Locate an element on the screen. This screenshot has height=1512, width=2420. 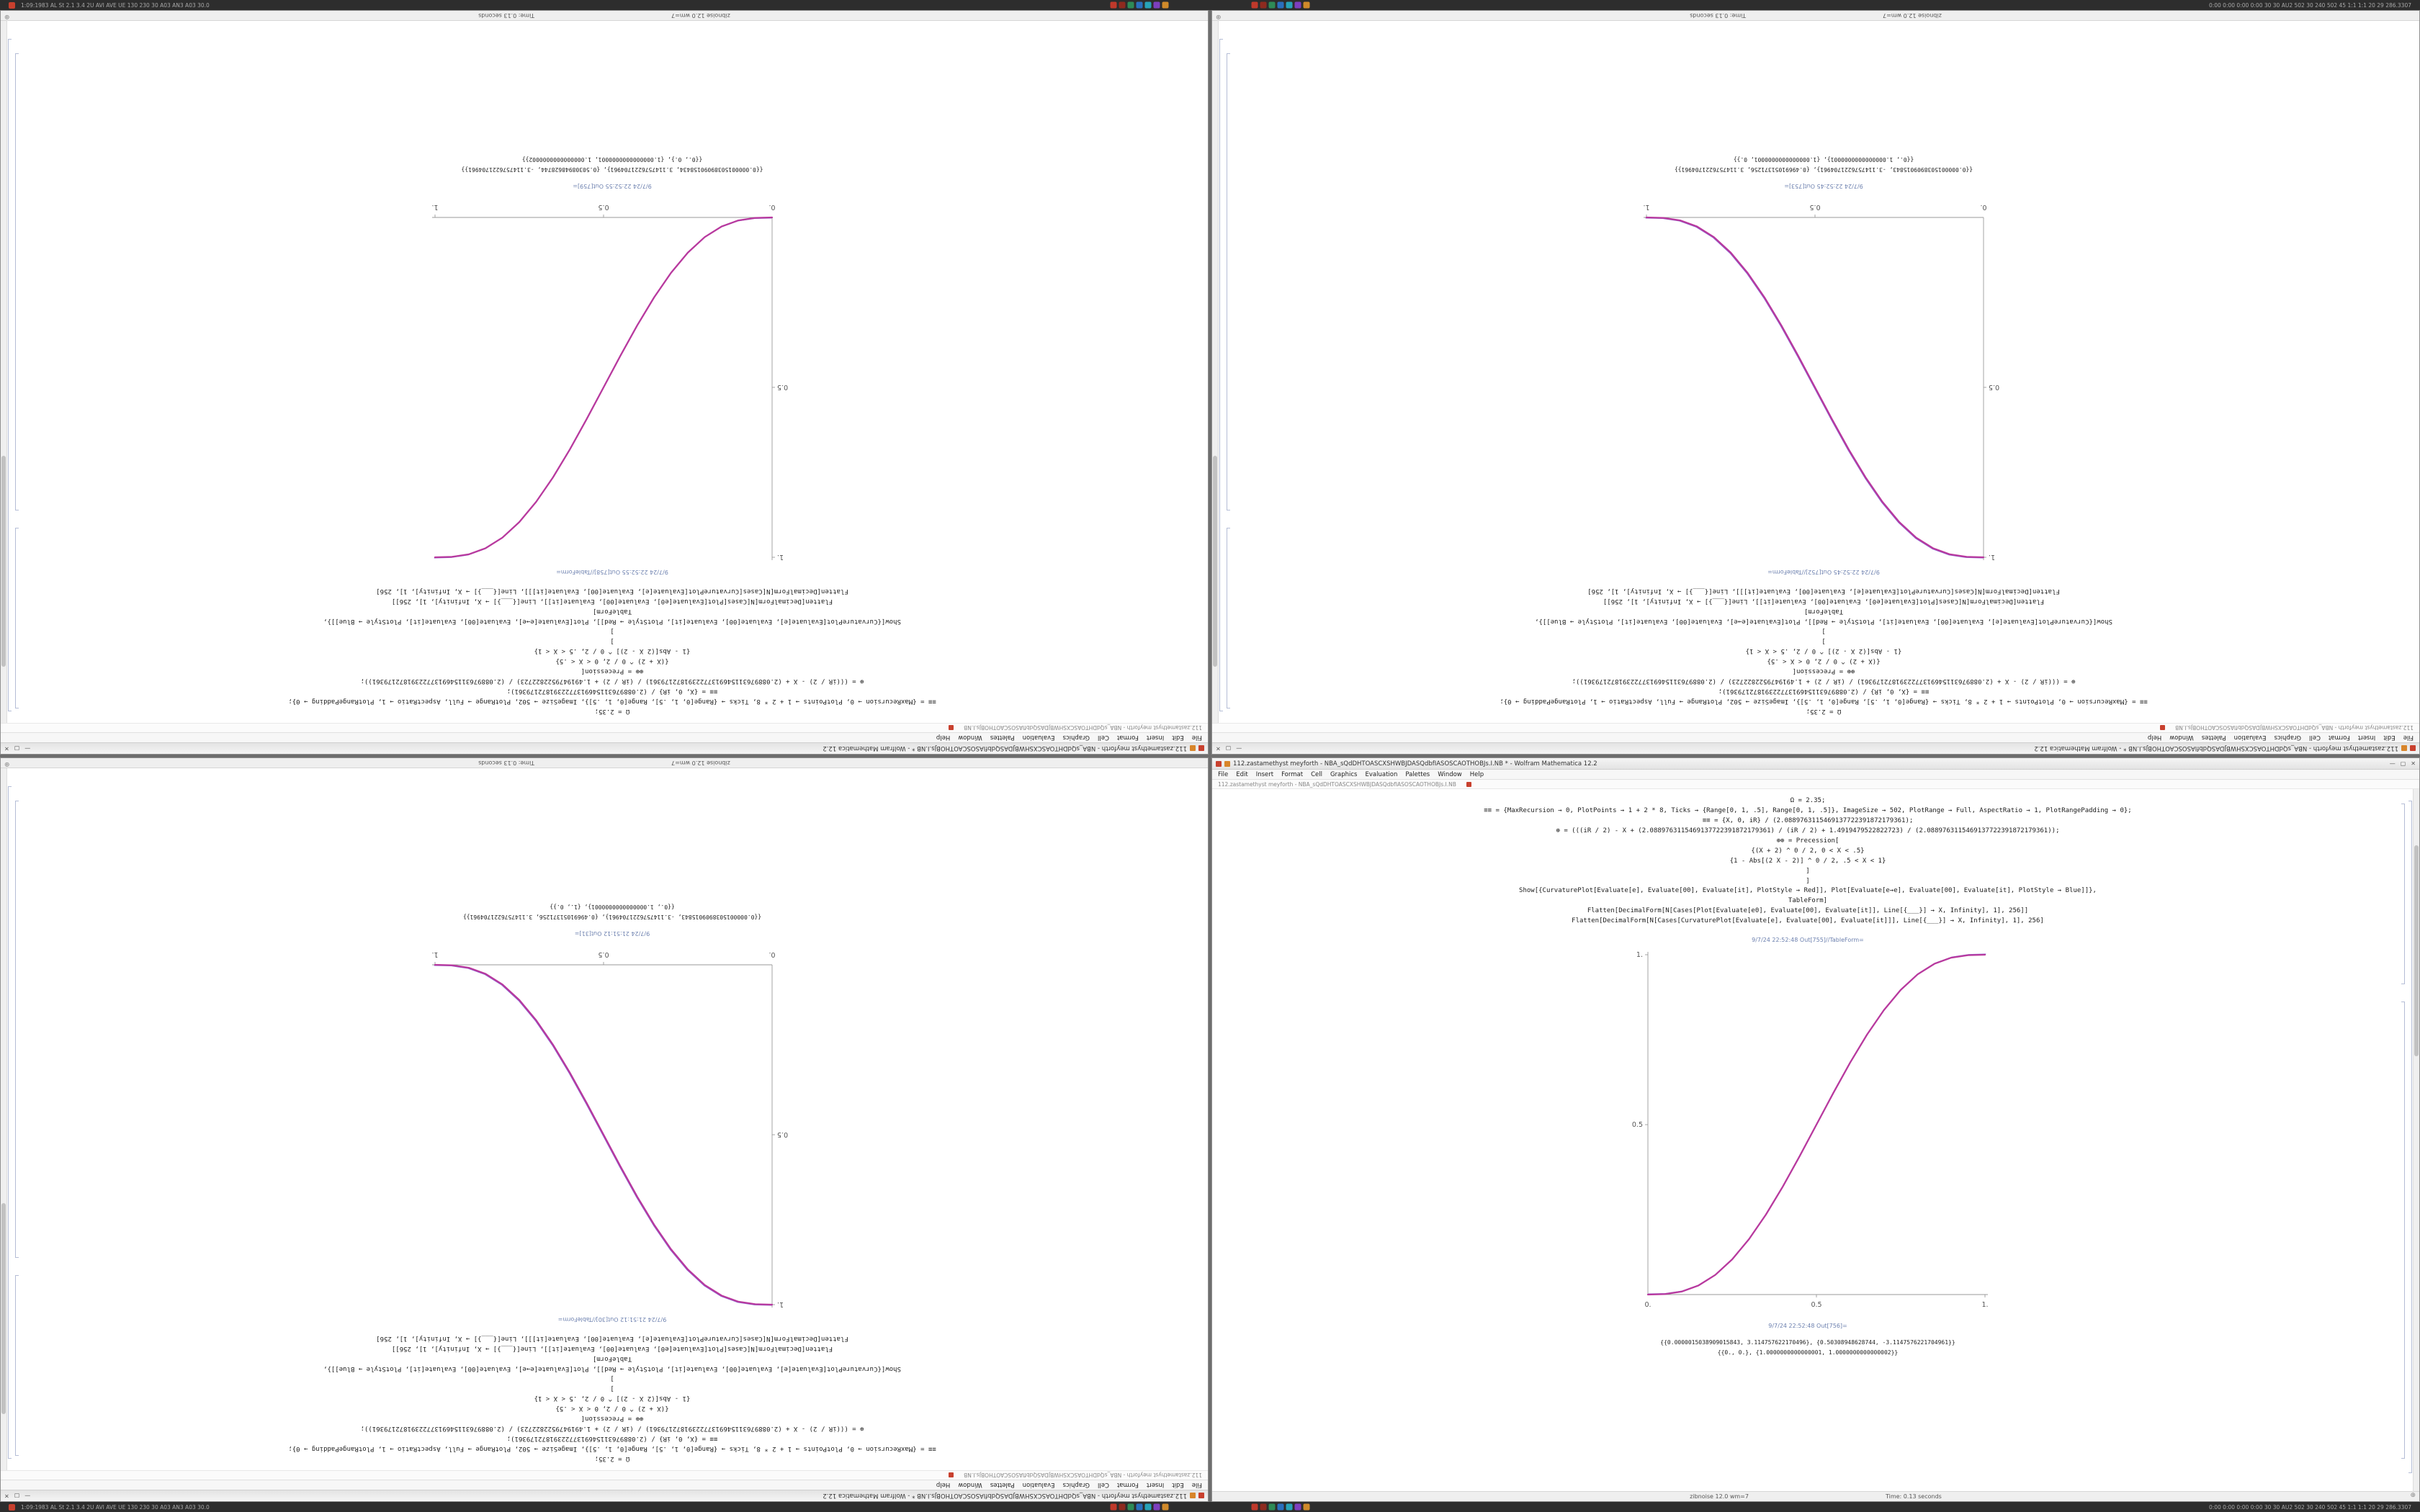
code-line: {(X + 2) ^ 0 / 2, 0 < X < .5} is located at coordinates (612, 1409).